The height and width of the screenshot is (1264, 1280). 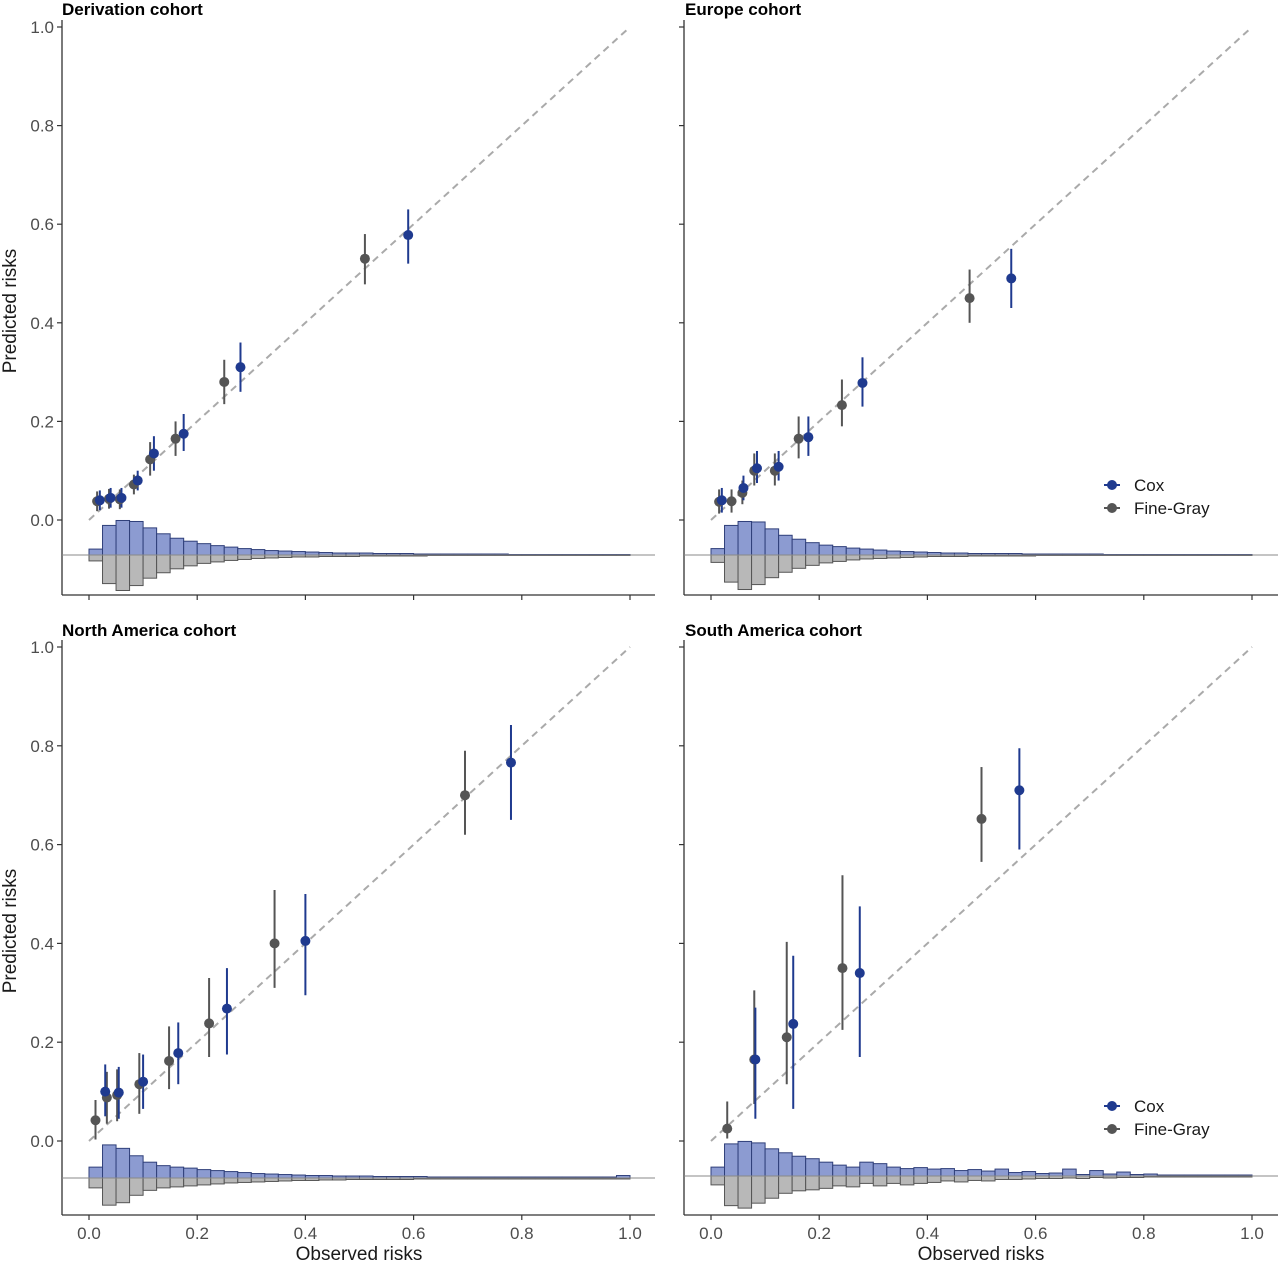 What do you see at coordinates (306, 1233) in the screenshot?
I see `x-tick-label: 0.4` at bounding box center [306, 1233].